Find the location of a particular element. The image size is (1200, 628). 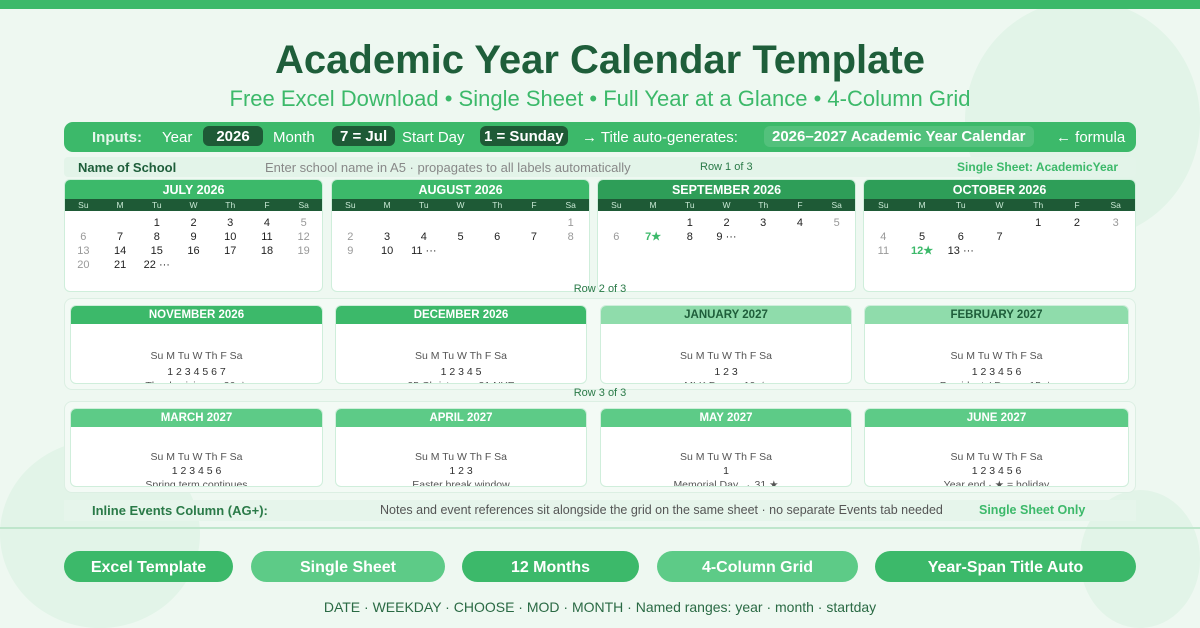

month-note: Memorial Day → 31 ★ is located at coordinates (726, 483).